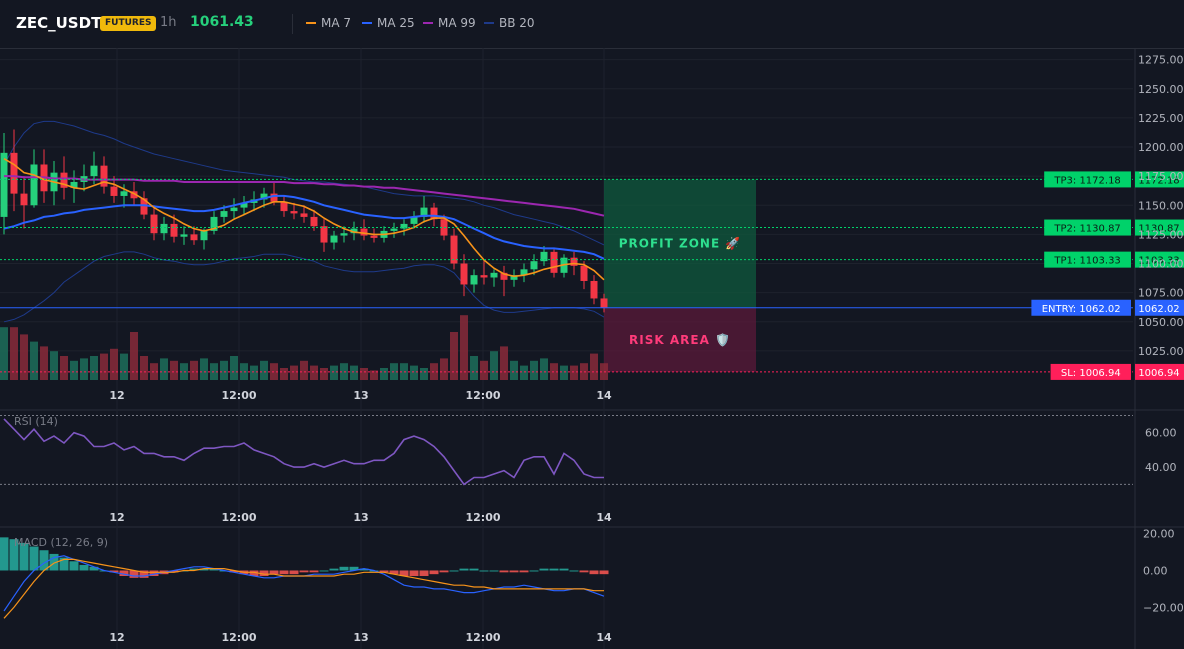 This screenshot has height=649, width=1184. I want to click on time-tick-label: 12, so click(116, 395).